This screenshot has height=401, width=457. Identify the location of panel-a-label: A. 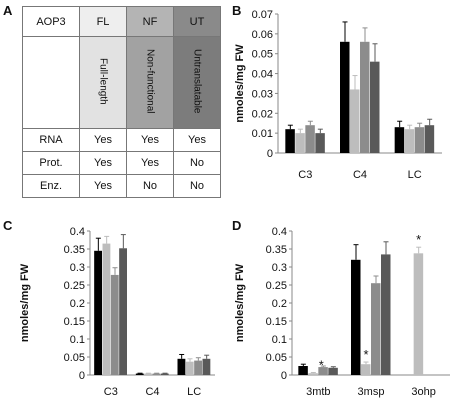
(8, 10).